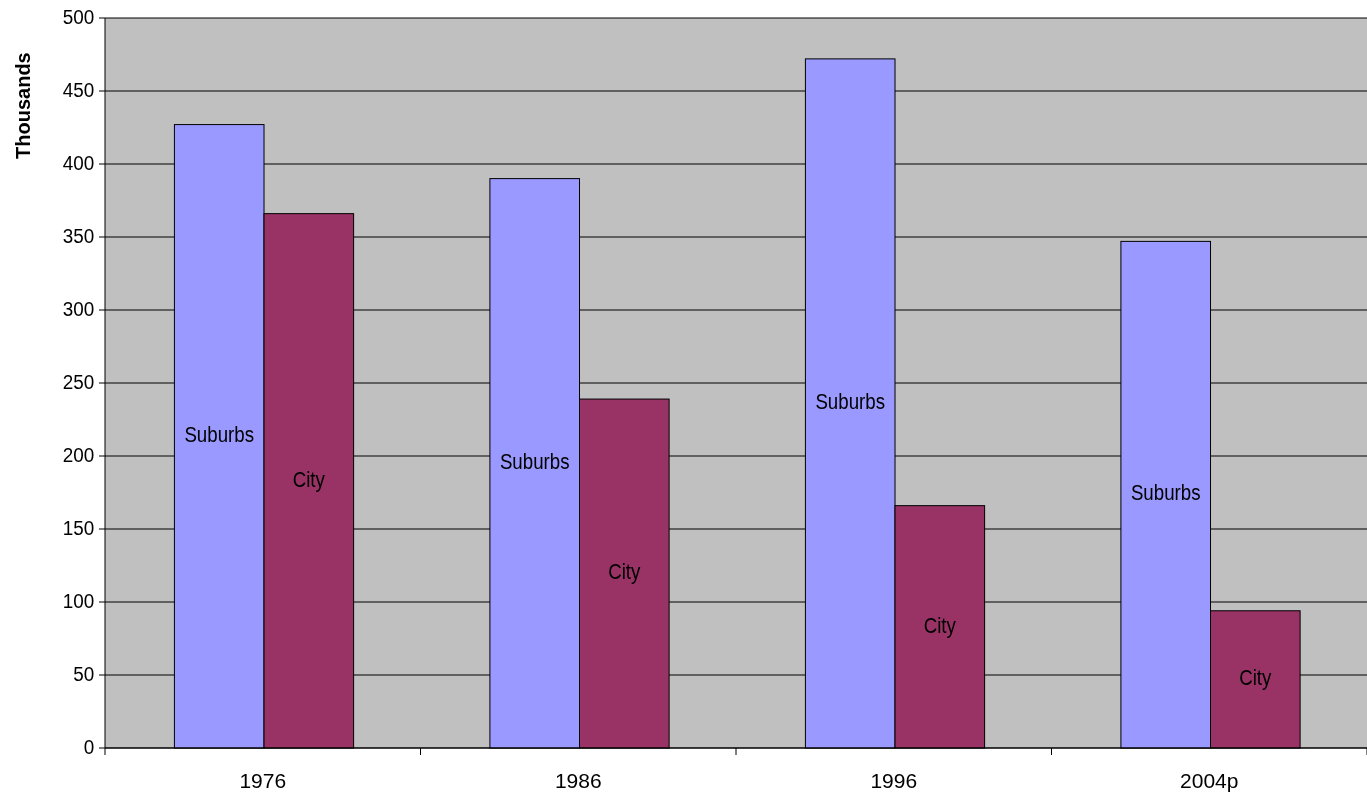  I want to click on x-tick-label: 1976, so click(263, 780).